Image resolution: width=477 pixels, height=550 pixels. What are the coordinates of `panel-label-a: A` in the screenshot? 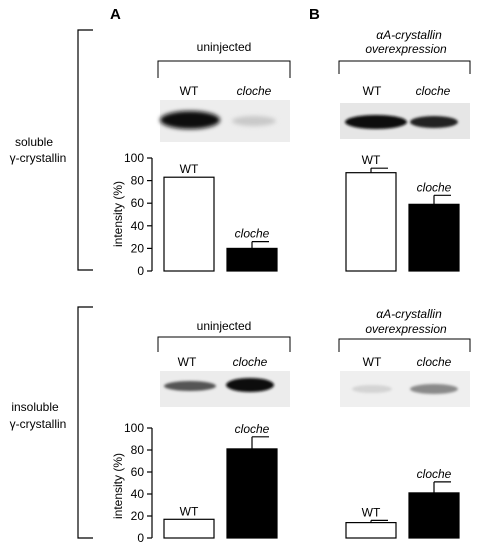 It's located at (115, 14).